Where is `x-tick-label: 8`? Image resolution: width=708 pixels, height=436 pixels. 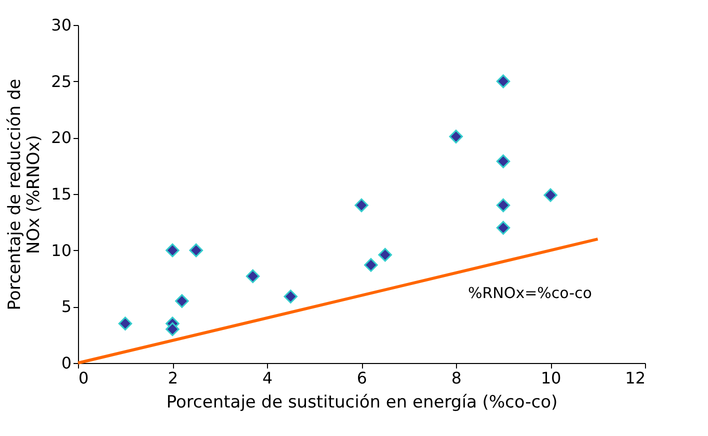
x-tick-label: 8 is located at coordinates (456, 378).